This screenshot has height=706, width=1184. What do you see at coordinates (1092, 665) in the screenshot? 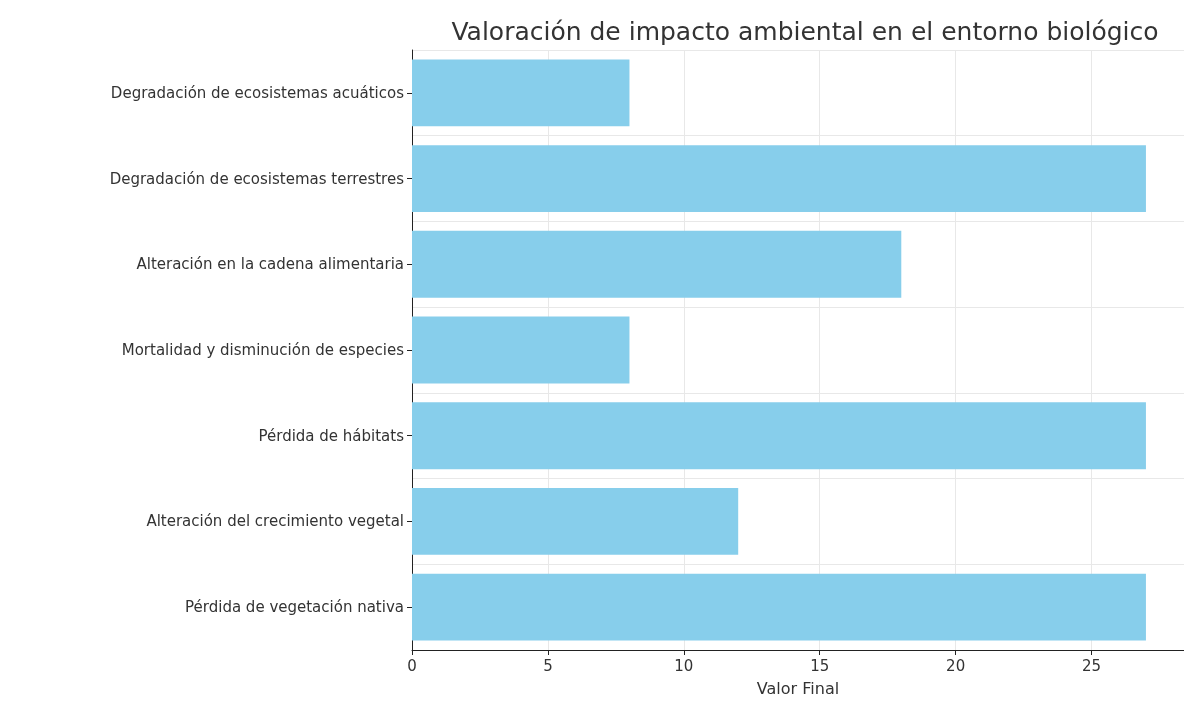
I see `x-tick-label: 25` at bounding box center [1092, 665].